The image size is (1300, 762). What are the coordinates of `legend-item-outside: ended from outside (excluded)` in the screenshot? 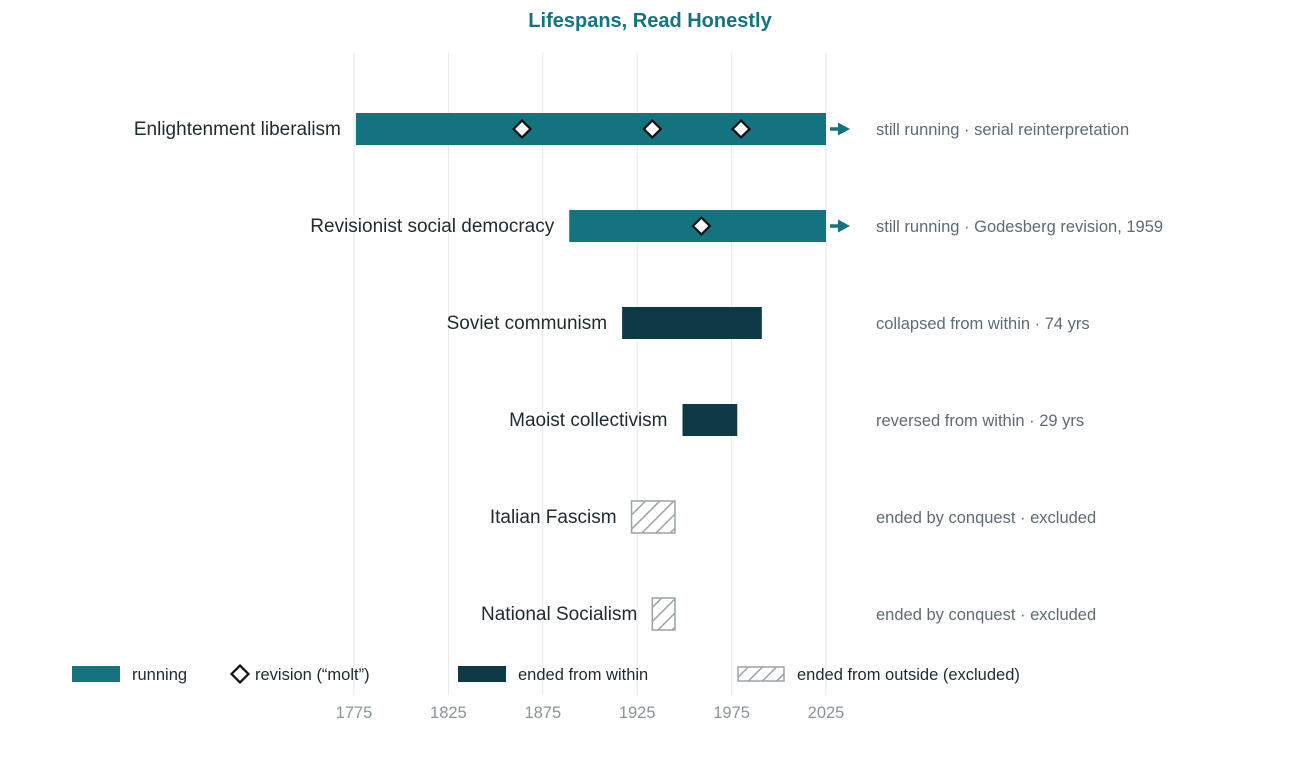 It's located at (878, 675).